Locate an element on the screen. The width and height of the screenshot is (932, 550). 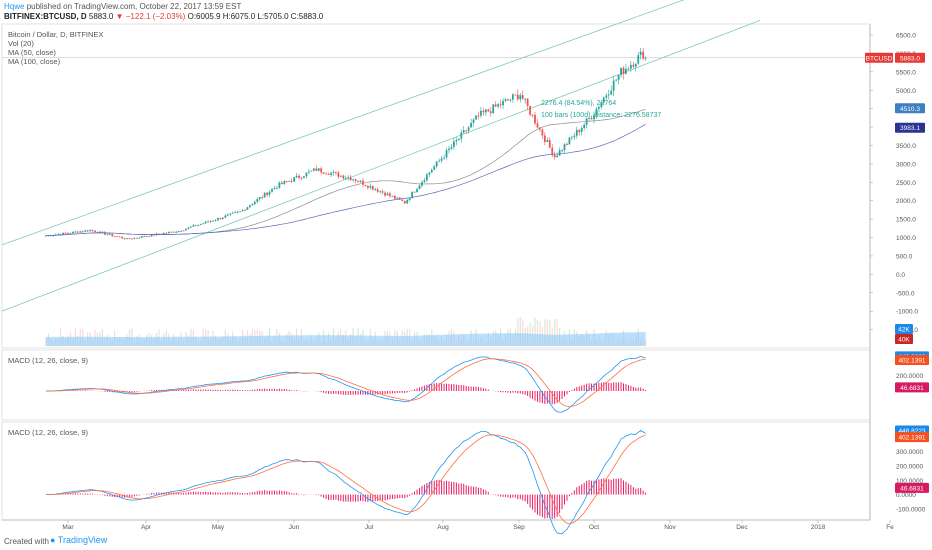
macd1-signal-value: 402.1391 is located at coordinates (911, 361).